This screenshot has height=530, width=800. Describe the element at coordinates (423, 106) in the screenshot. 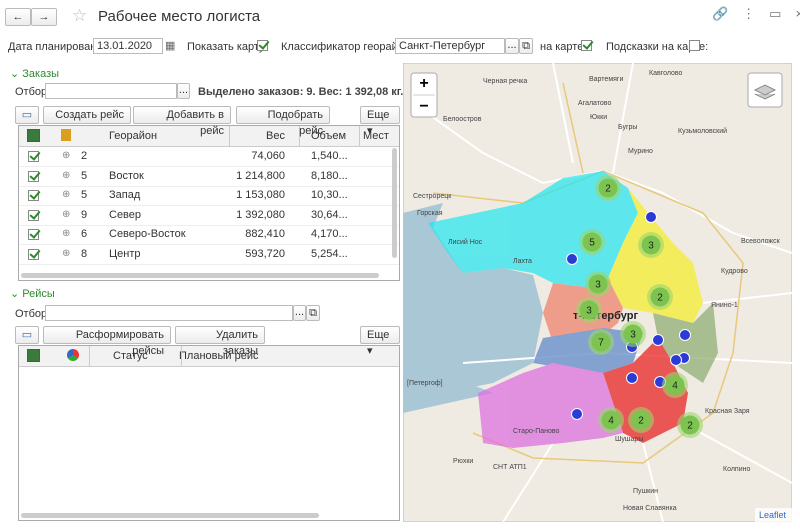

I see `zoom-out: −` at that location.